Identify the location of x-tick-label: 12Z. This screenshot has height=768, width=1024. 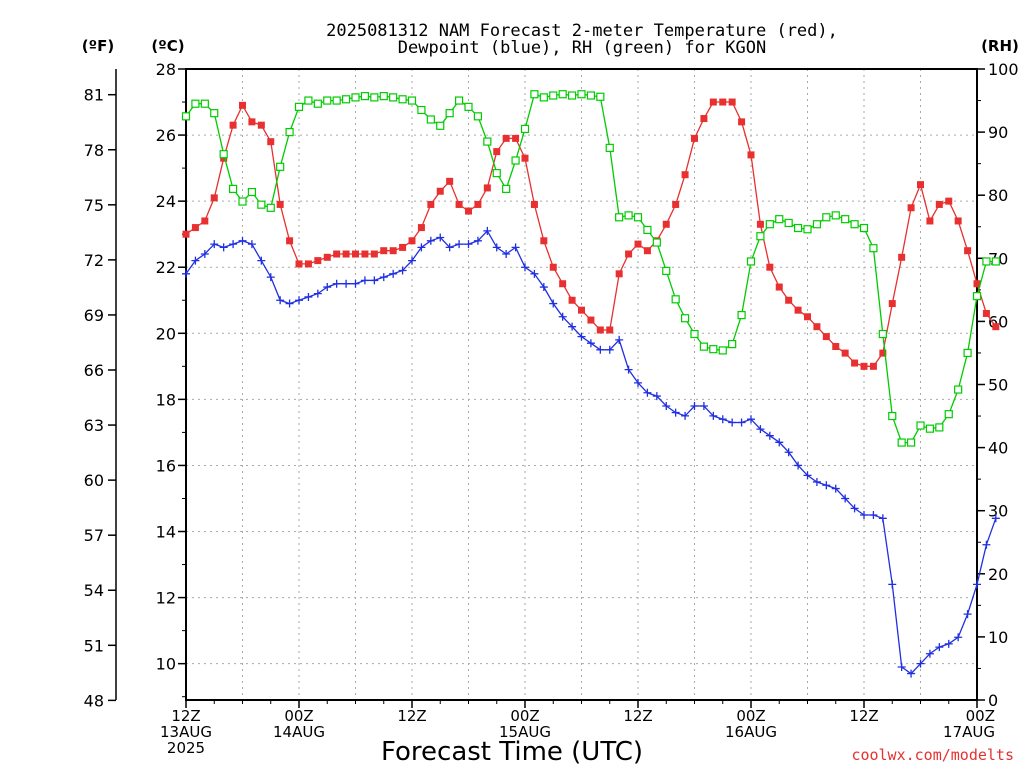
(637, 716).